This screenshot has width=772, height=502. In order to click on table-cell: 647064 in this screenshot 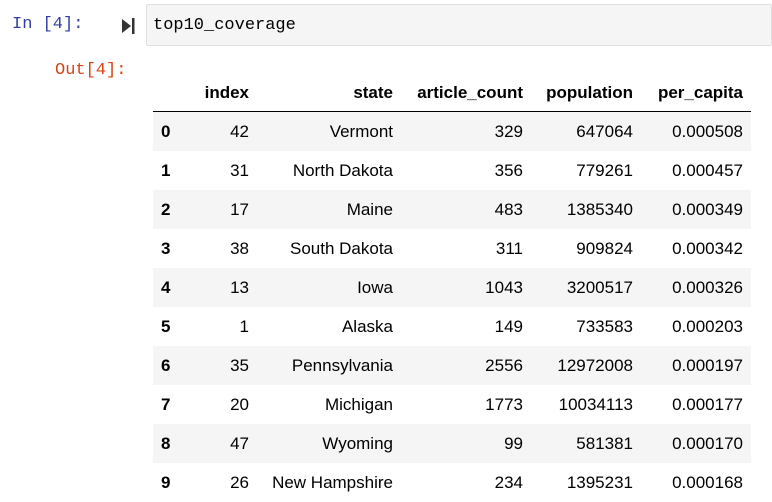, I will do `click(604, 131)`.